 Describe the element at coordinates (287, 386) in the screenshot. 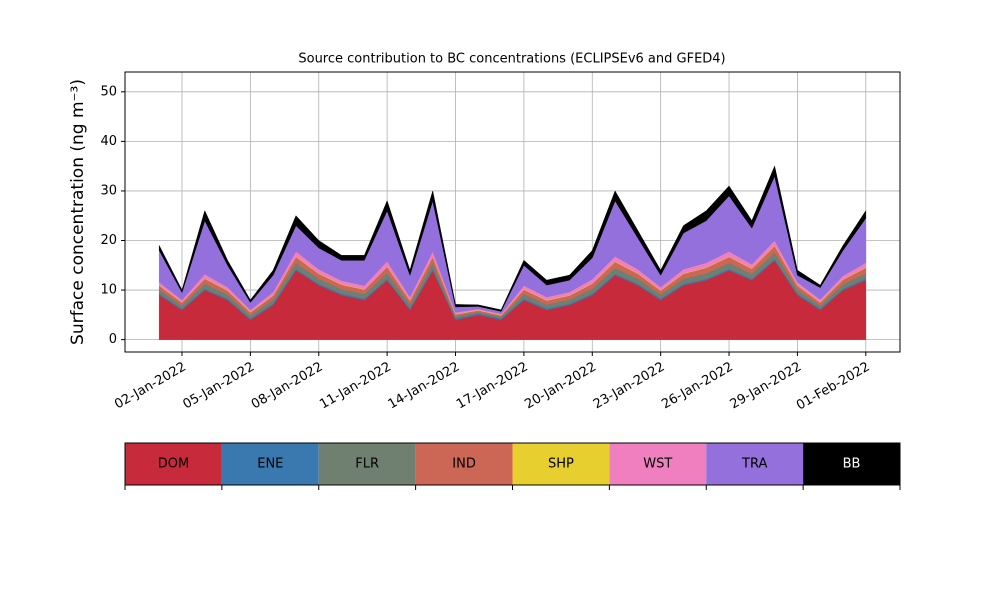

I see `x-tick-label: 08-Jan-2022` at that location.